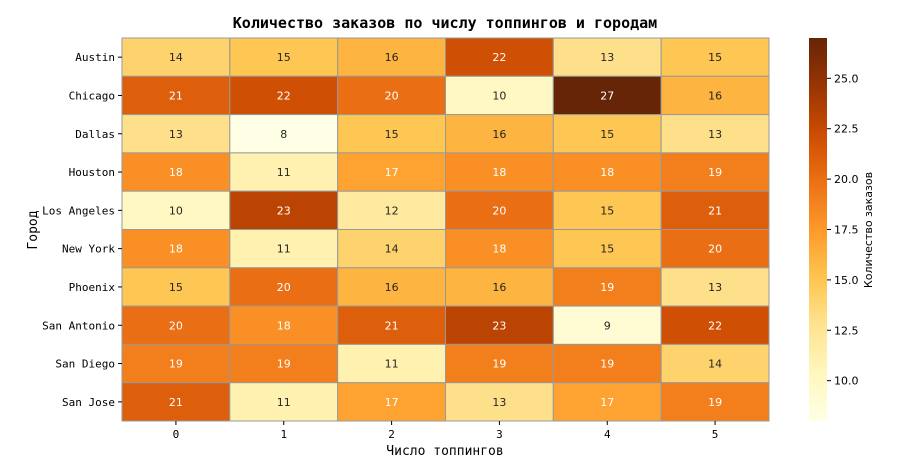 The height and width of the screenshot is (474, 900). I want to click on cell-value-label: 23, so click(499, 325).